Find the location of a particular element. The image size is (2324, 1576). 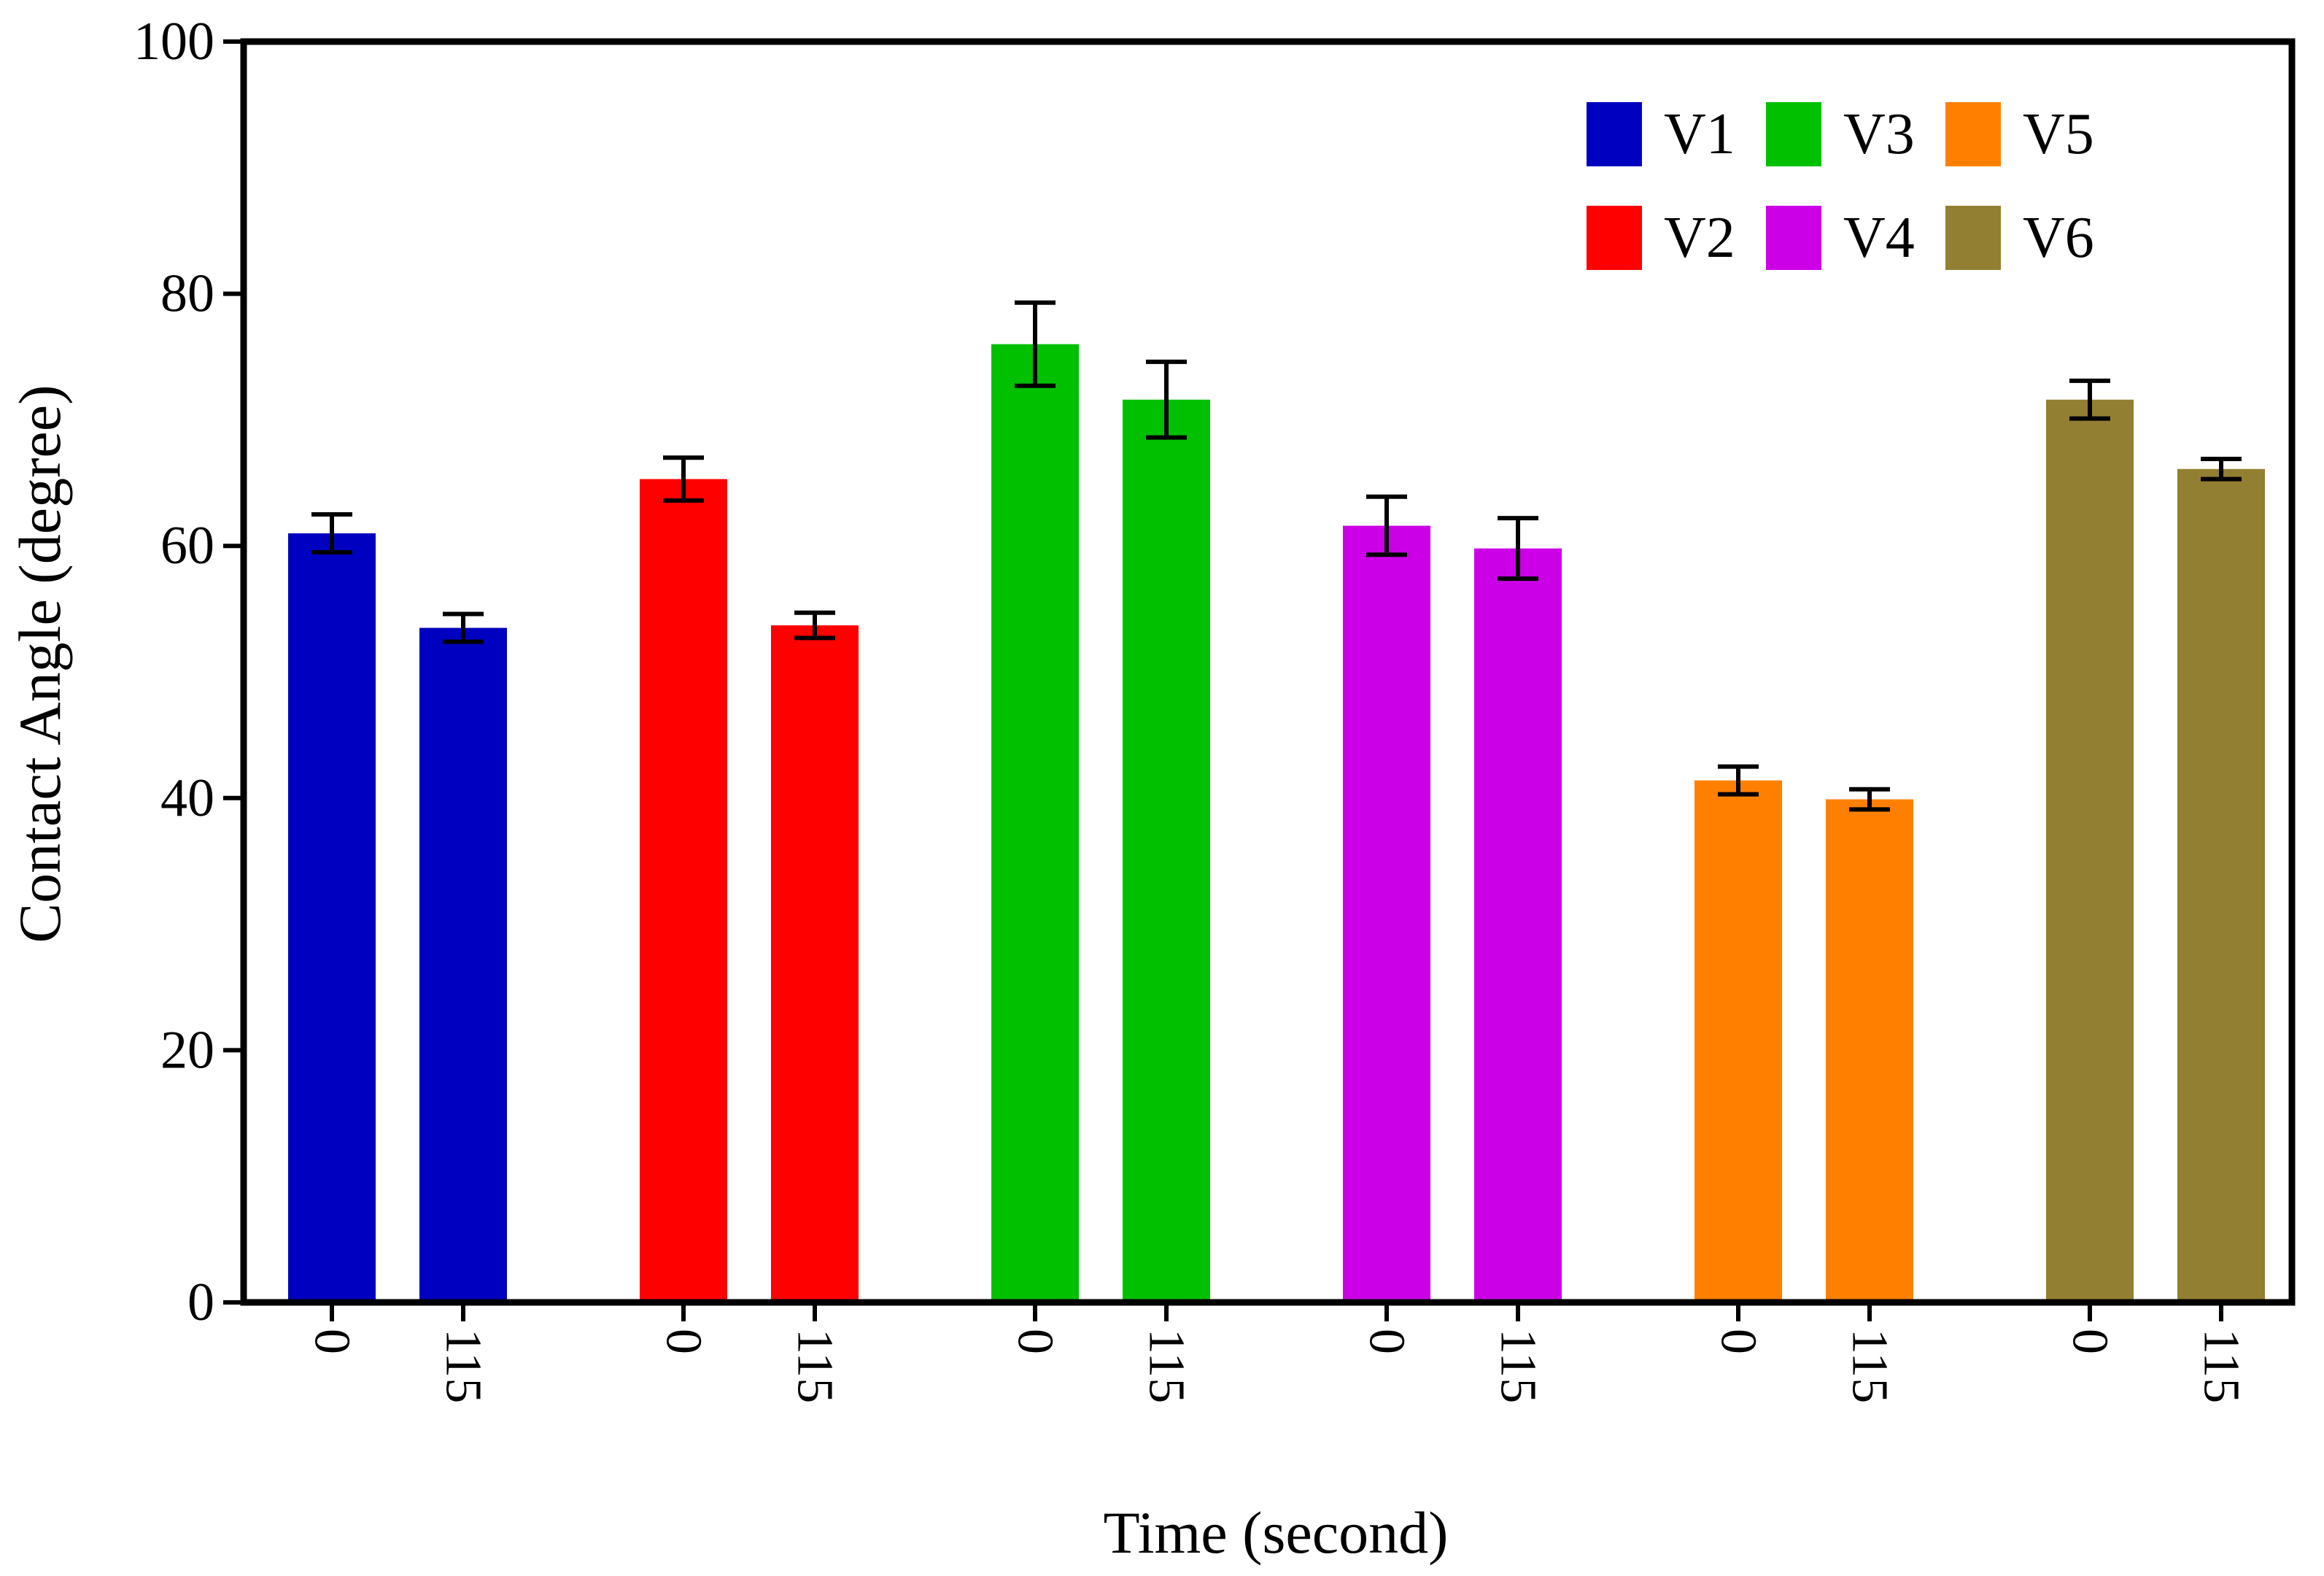

legend-label: V3 is located at coordinates (1879, 134).